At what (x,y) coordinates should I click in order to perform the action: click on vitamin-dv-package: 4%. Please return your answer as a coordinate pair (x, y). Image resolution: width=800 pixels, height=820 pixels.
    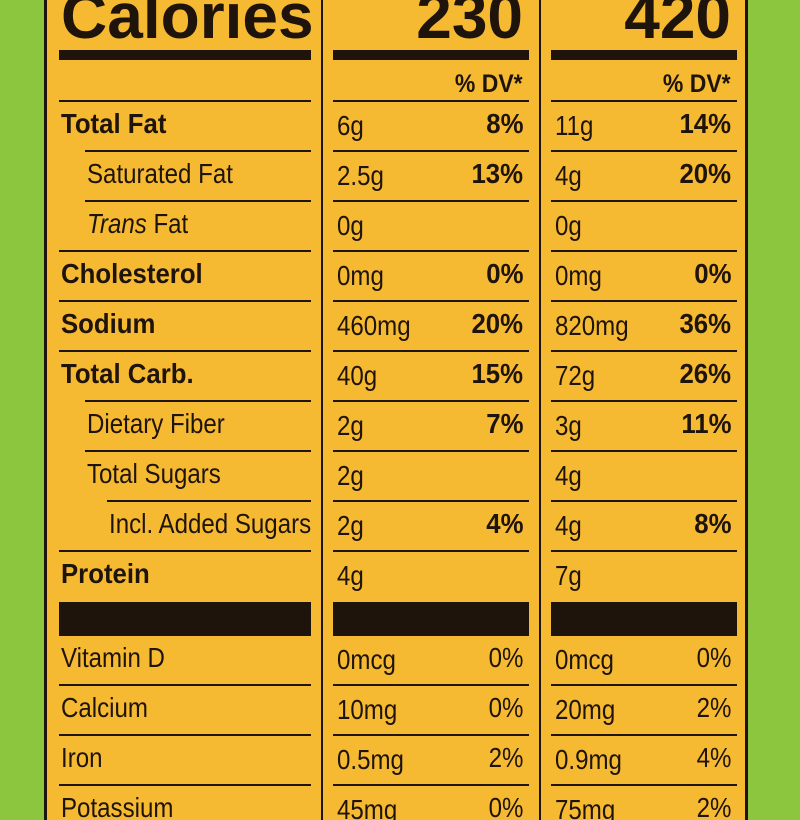
    Looking at the image, I should click on (713, 757).